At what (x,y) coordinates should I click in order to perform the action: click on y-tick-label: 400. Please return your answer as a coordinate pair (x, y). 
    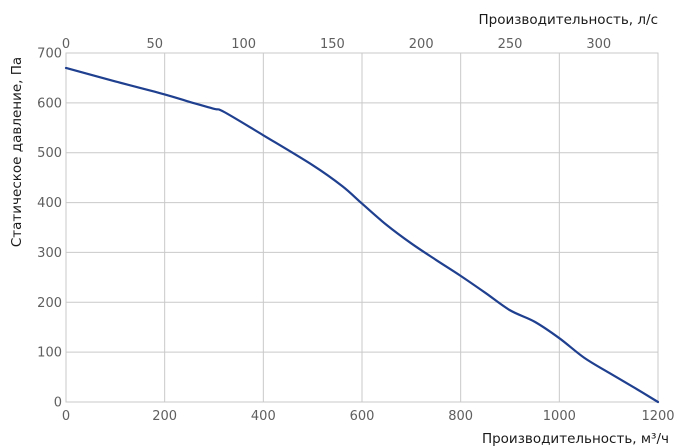
    Looking at the image, I should click on (49, 203).